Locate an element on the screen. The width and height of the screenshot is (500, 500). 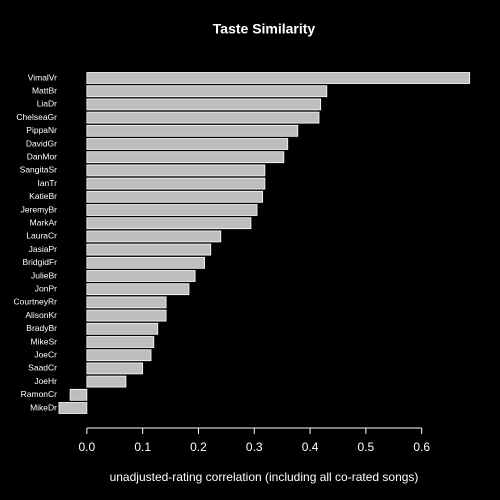
y-tick-label: CourtneyRr is located at coordinates (36, 302).